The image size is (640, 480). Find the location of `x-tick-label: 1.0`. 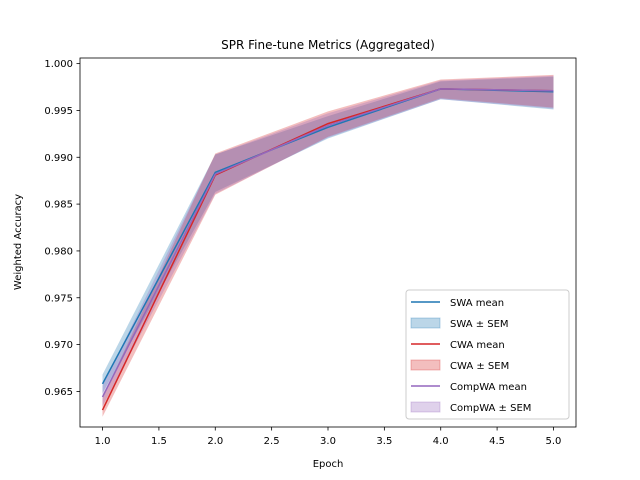

x-tick-label: 1.0 is located at coordinates (103, 441).